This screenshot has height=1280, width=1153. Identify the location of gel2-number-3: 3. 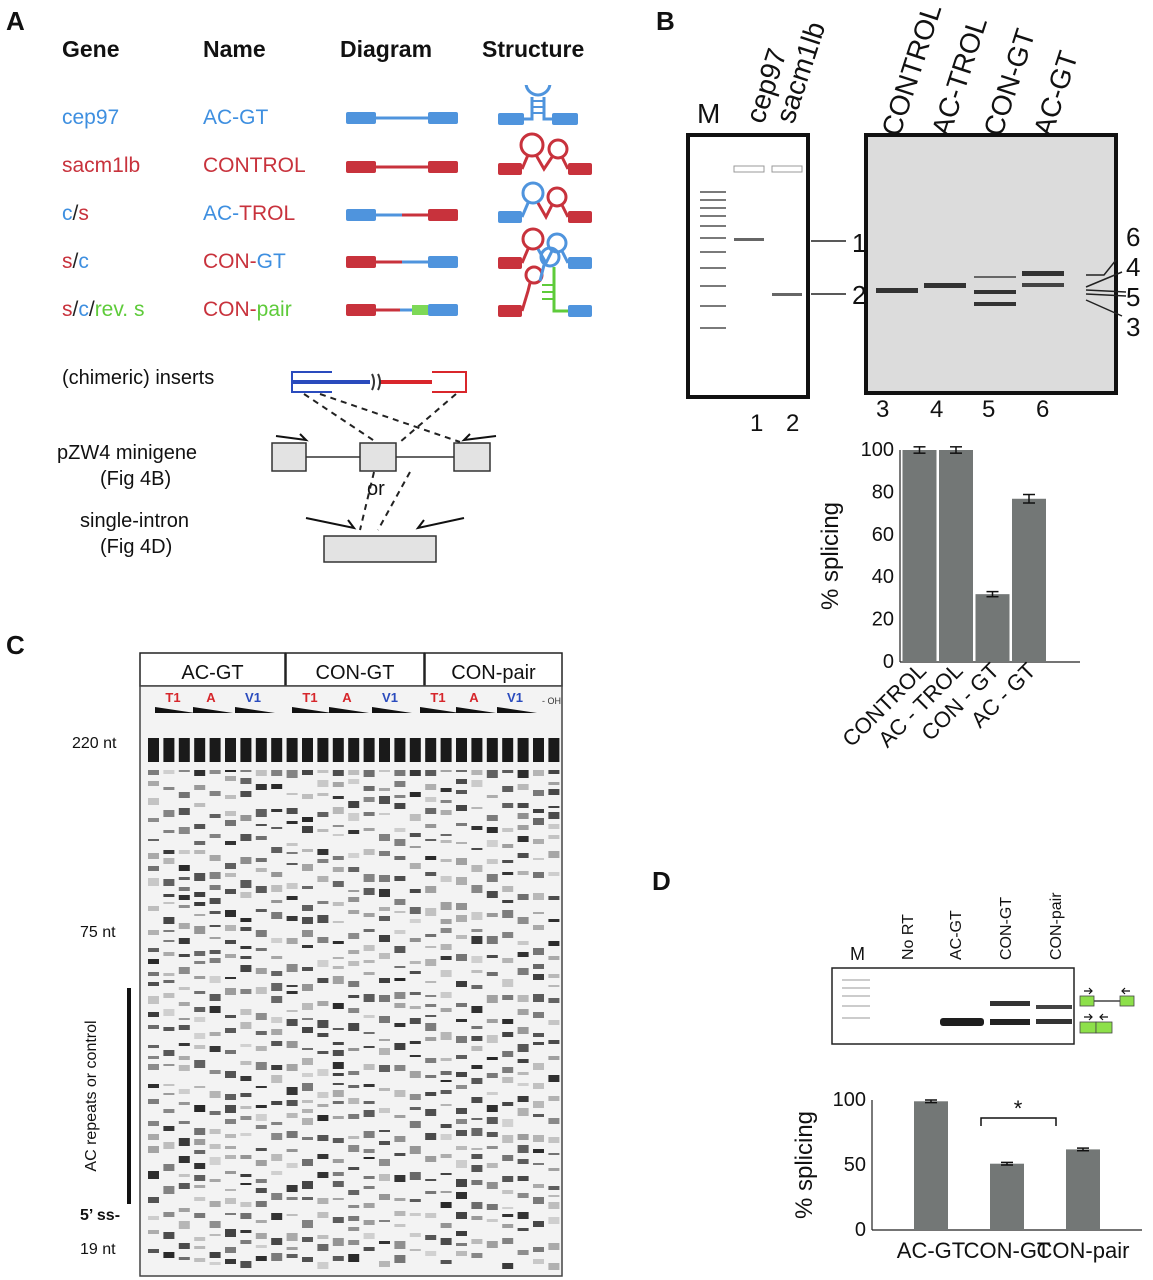
(883, 409).